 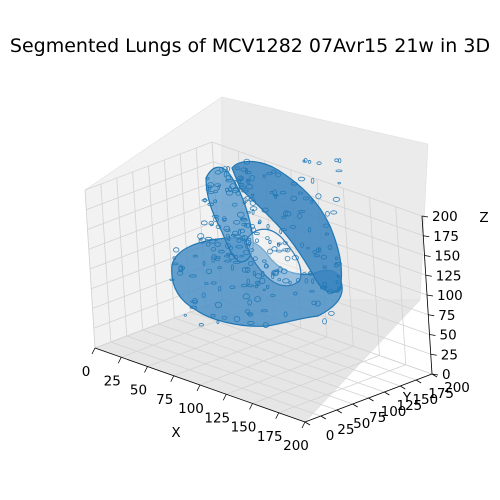 What do you see at coordinates (441, 394) in the screenshot?
I see `y-tick-label: 175` at bounding box center [441, 394].